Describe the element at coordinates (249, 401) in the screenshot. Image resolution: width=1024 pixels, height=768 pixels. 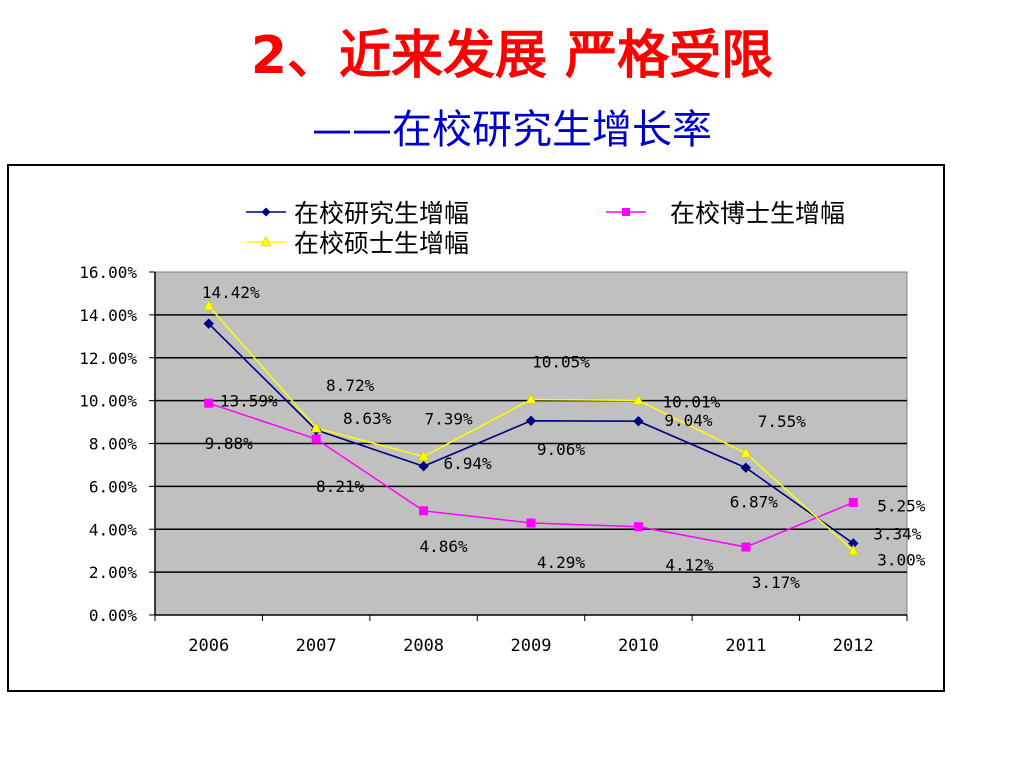
I see `data-label: 13.59%` at that location.